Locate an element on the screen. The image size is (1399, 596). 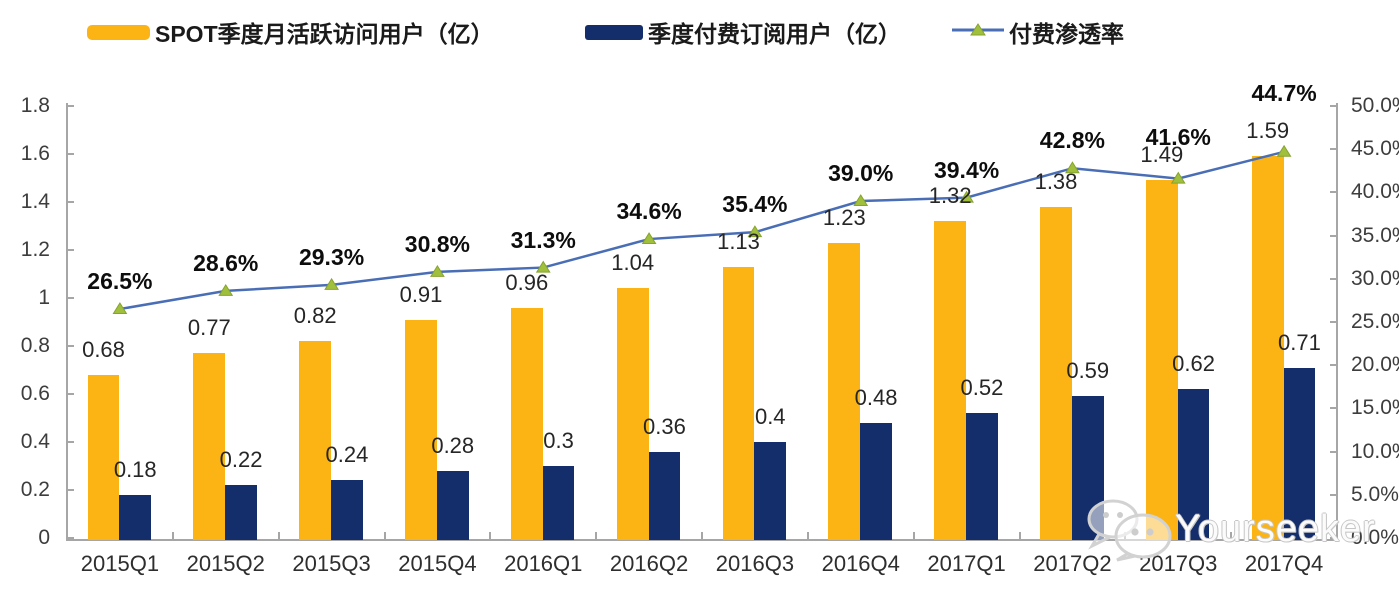
x-axis-label: 2017Q2 is located at coordinates (1072, 563).